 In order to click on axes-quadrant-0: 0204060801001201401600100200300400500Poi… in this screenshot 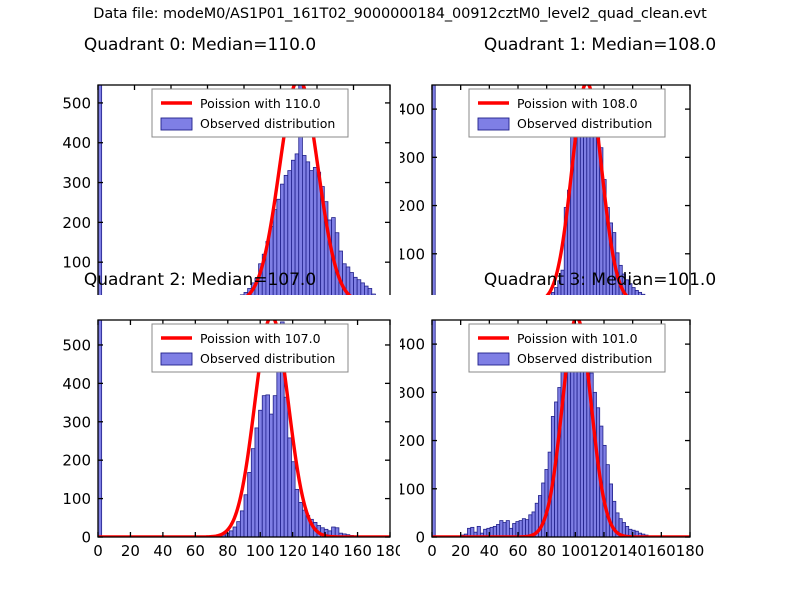, I will do `click(226, 190)`.